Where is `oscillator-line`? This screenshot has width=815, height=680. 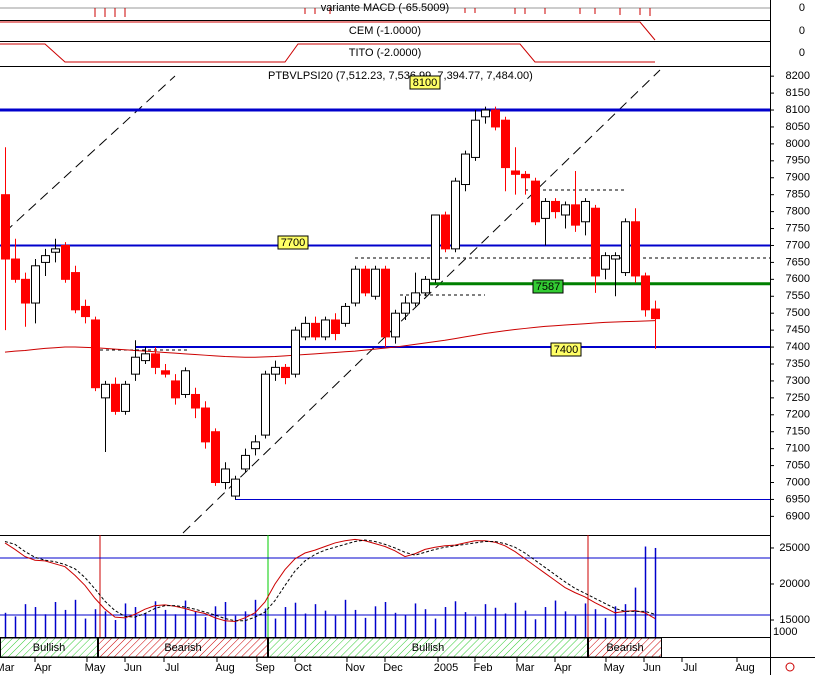 oscillator-line is located at coordinates (330, 580).